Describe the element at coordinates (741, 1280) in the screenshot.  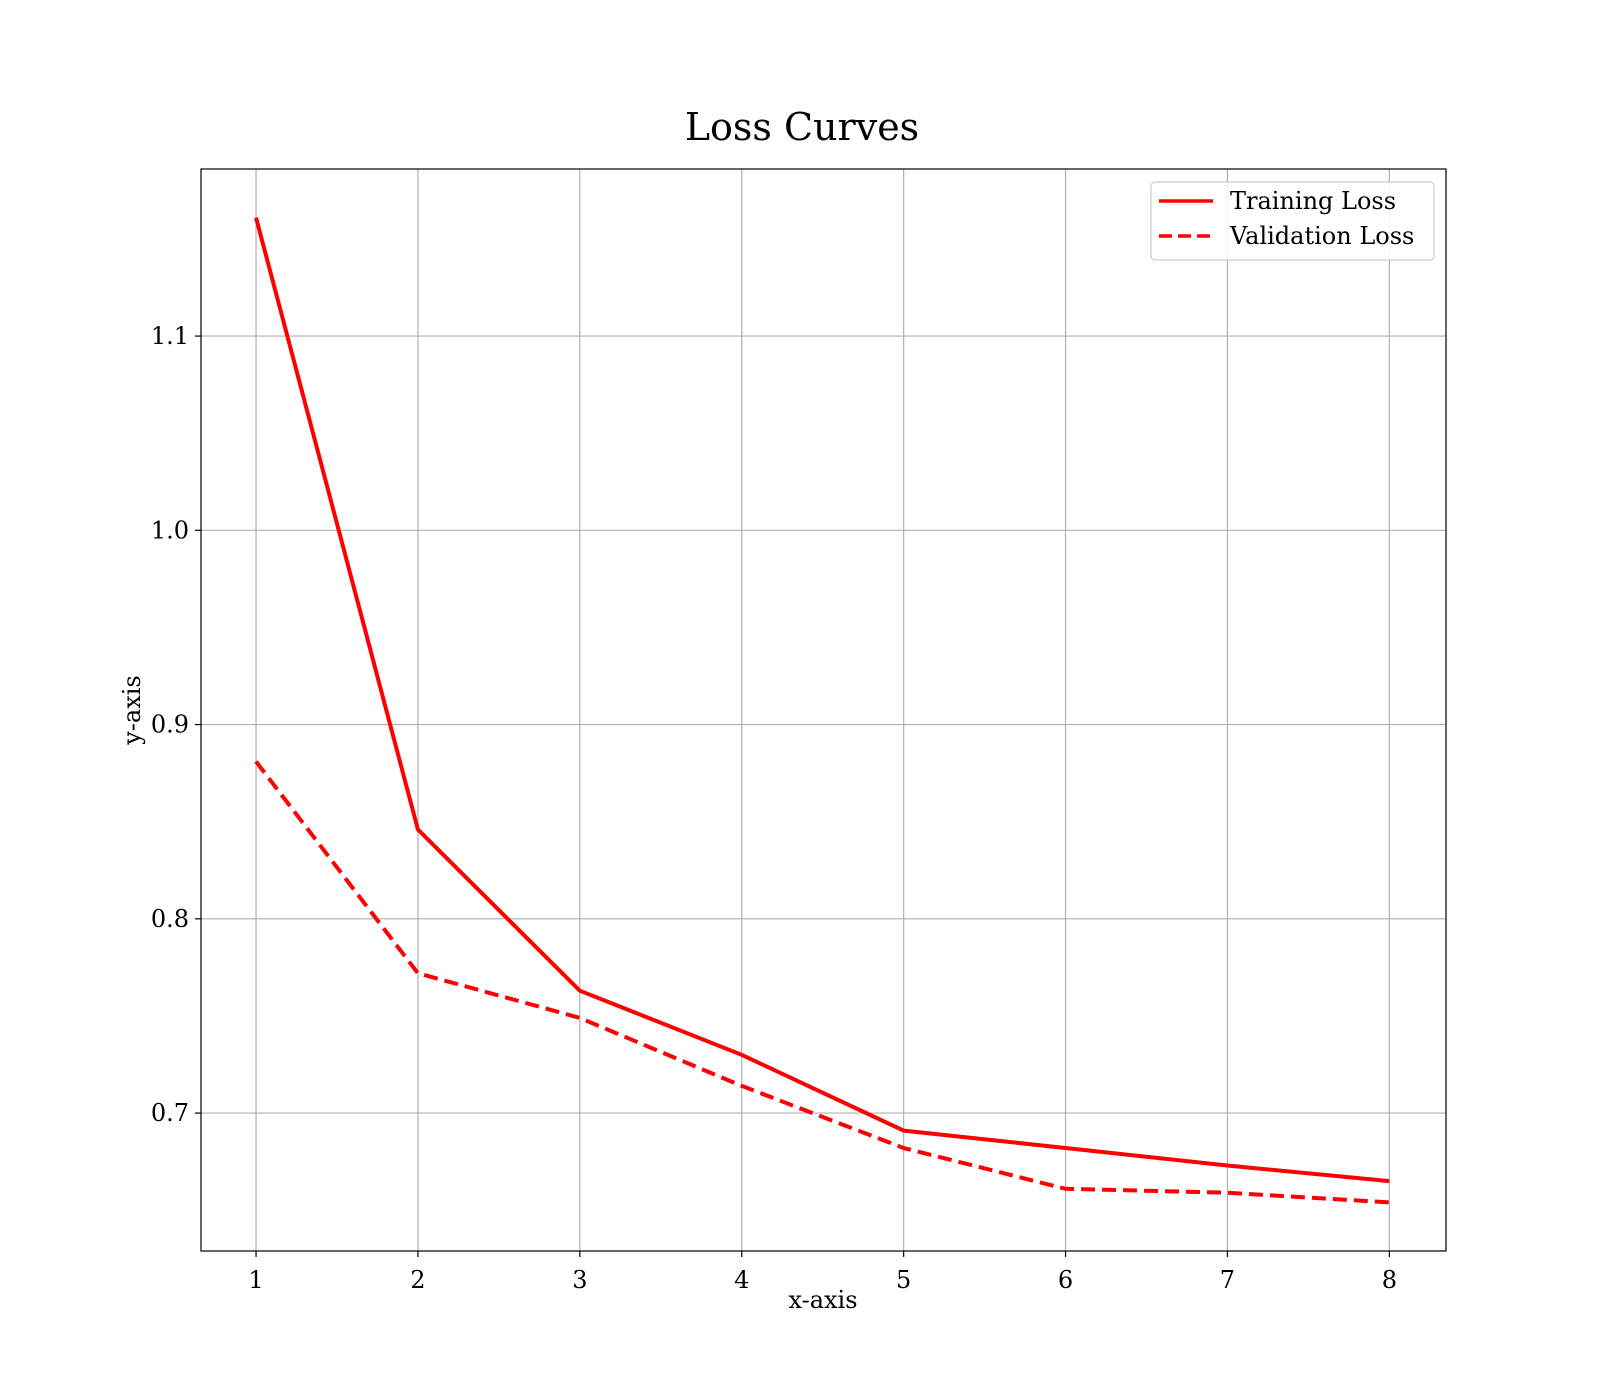
I see `x-tick-label: 4` at that location.